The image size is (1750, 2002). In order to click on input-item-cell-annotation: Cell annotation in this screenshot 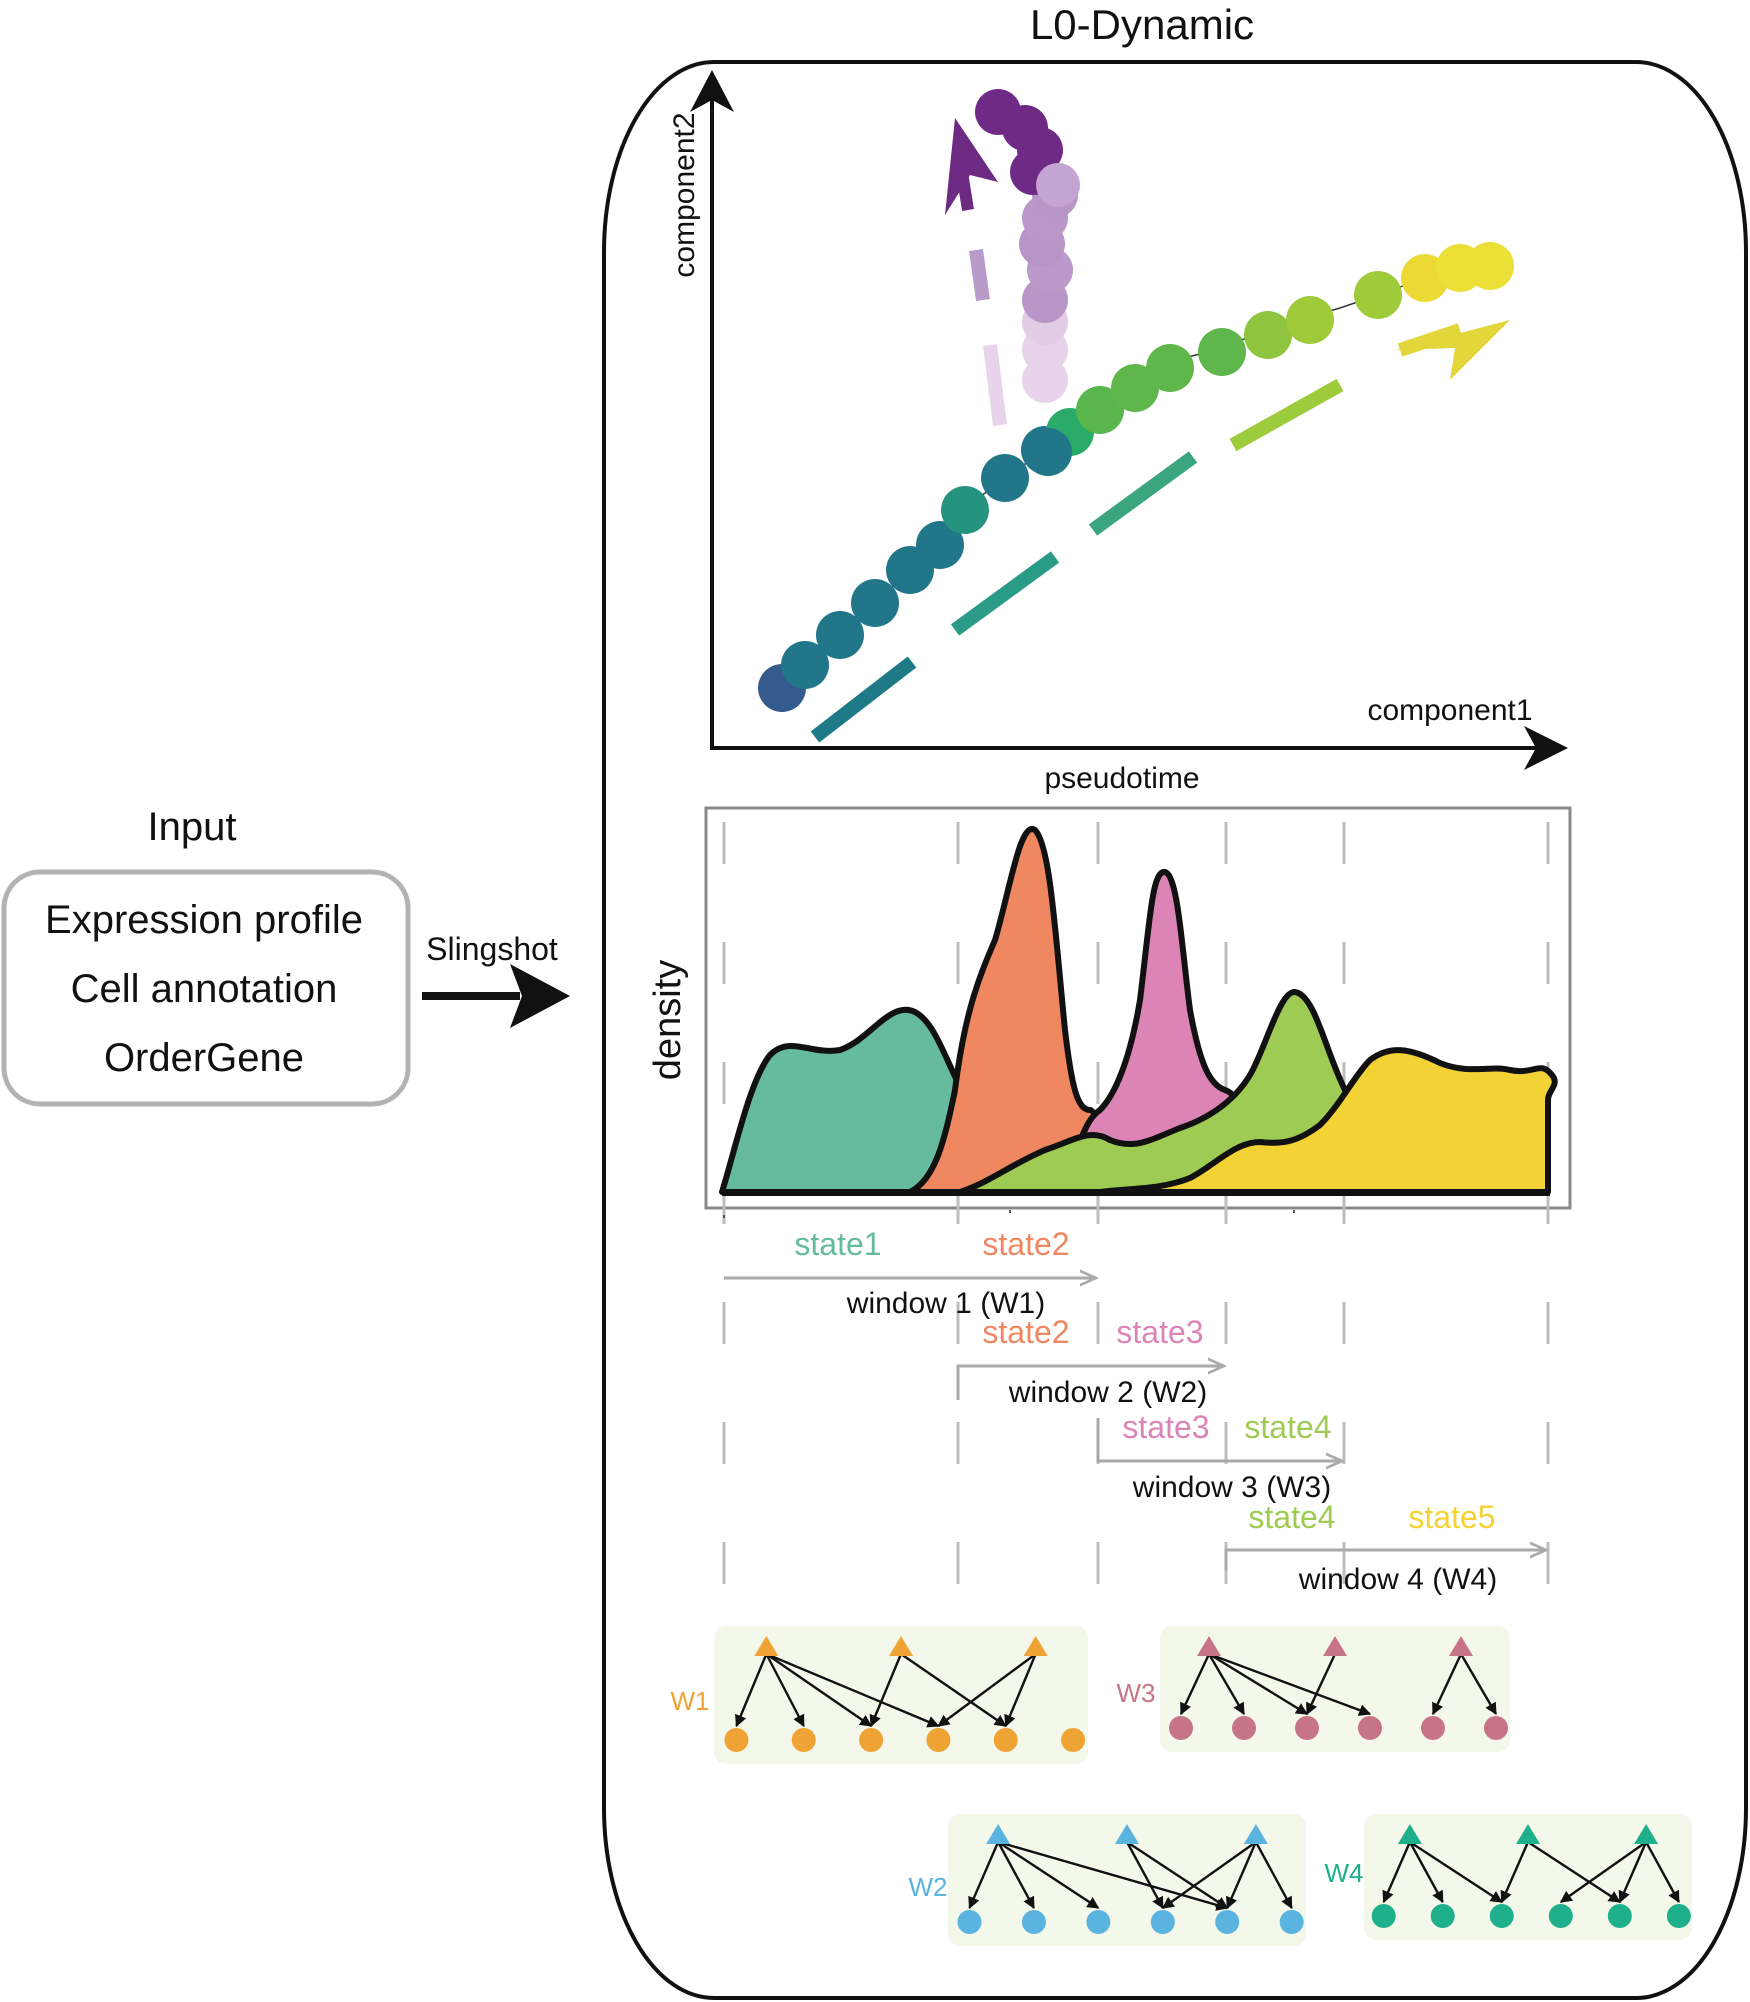, I will do `click(204, 989)`.